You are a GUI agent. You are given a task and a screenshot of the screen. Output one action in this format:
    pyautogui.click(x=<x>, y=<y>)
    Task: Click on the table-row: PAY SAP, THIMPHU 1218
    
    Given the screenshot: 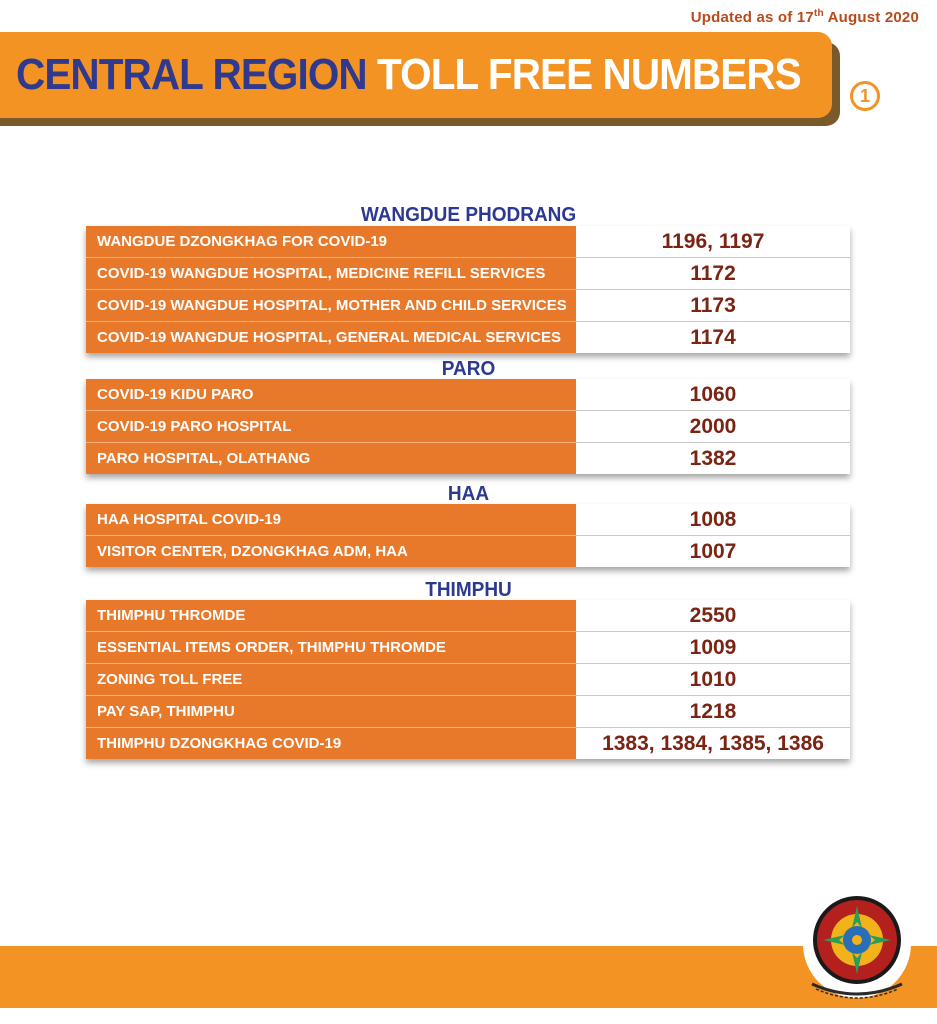 What is the action you would take?
    pyautogui.click(x=468, y=711)
    